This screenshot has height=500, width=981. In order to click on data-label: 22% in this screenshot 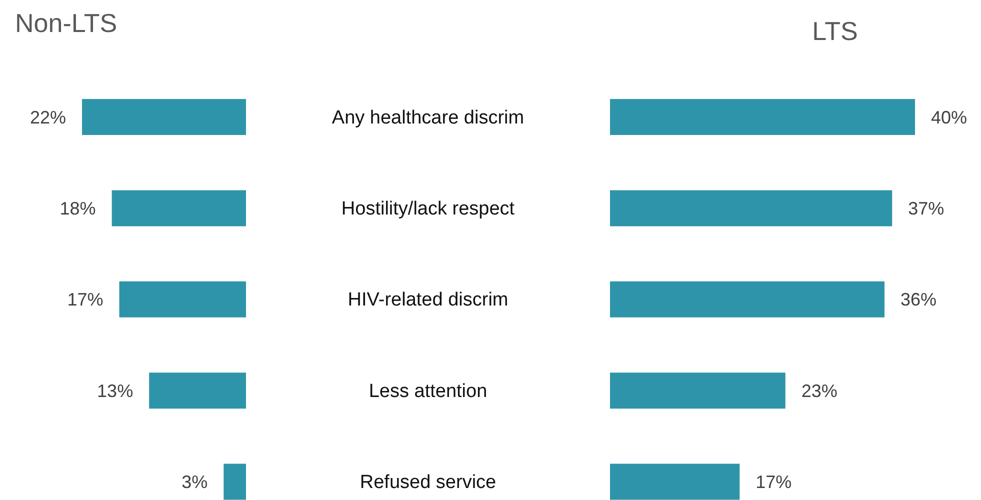, I will do `click(48, 117)`.